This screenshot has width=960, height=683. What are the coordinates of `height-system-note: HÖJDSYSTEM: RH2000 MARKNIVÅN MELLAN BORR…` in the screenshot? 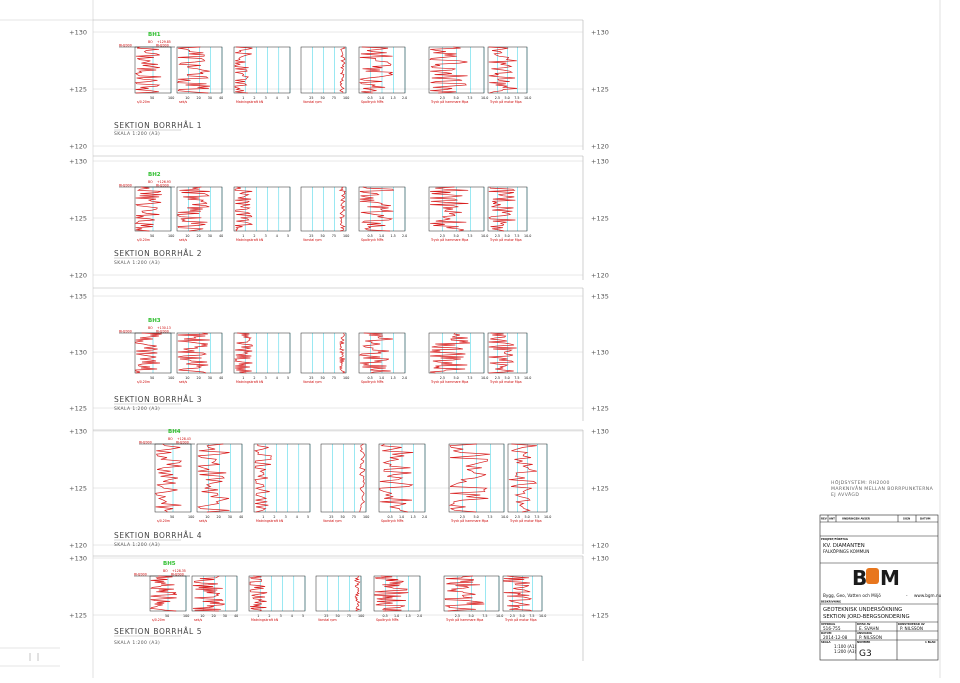 It's located at (882, 488).